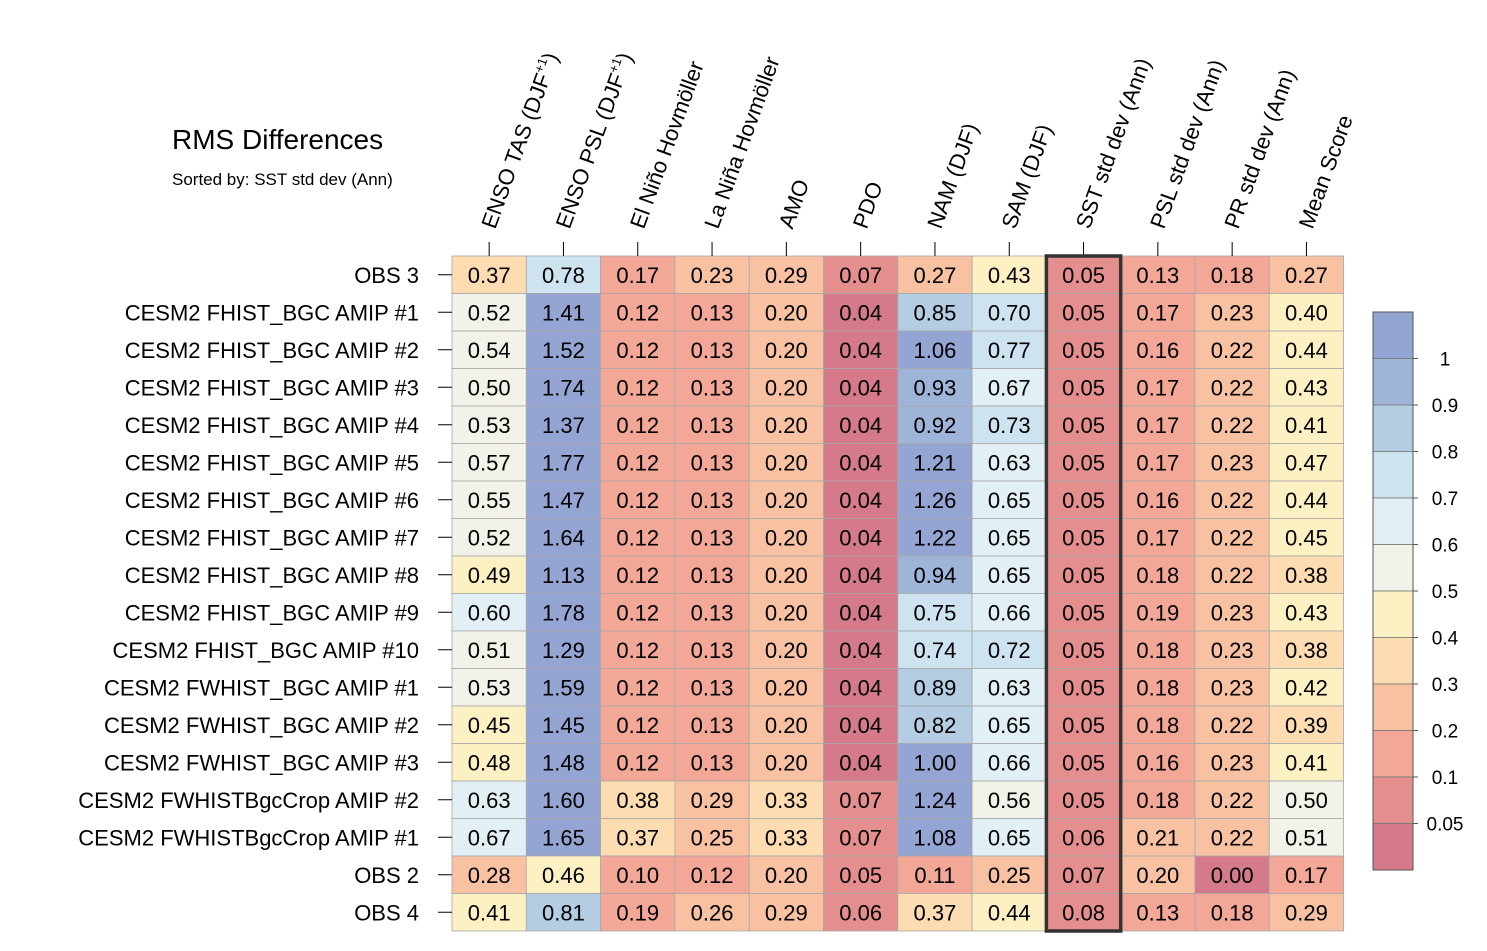 The image size is (1487, 951). I want to click on cell-value: 0.49, so click(489, 575).